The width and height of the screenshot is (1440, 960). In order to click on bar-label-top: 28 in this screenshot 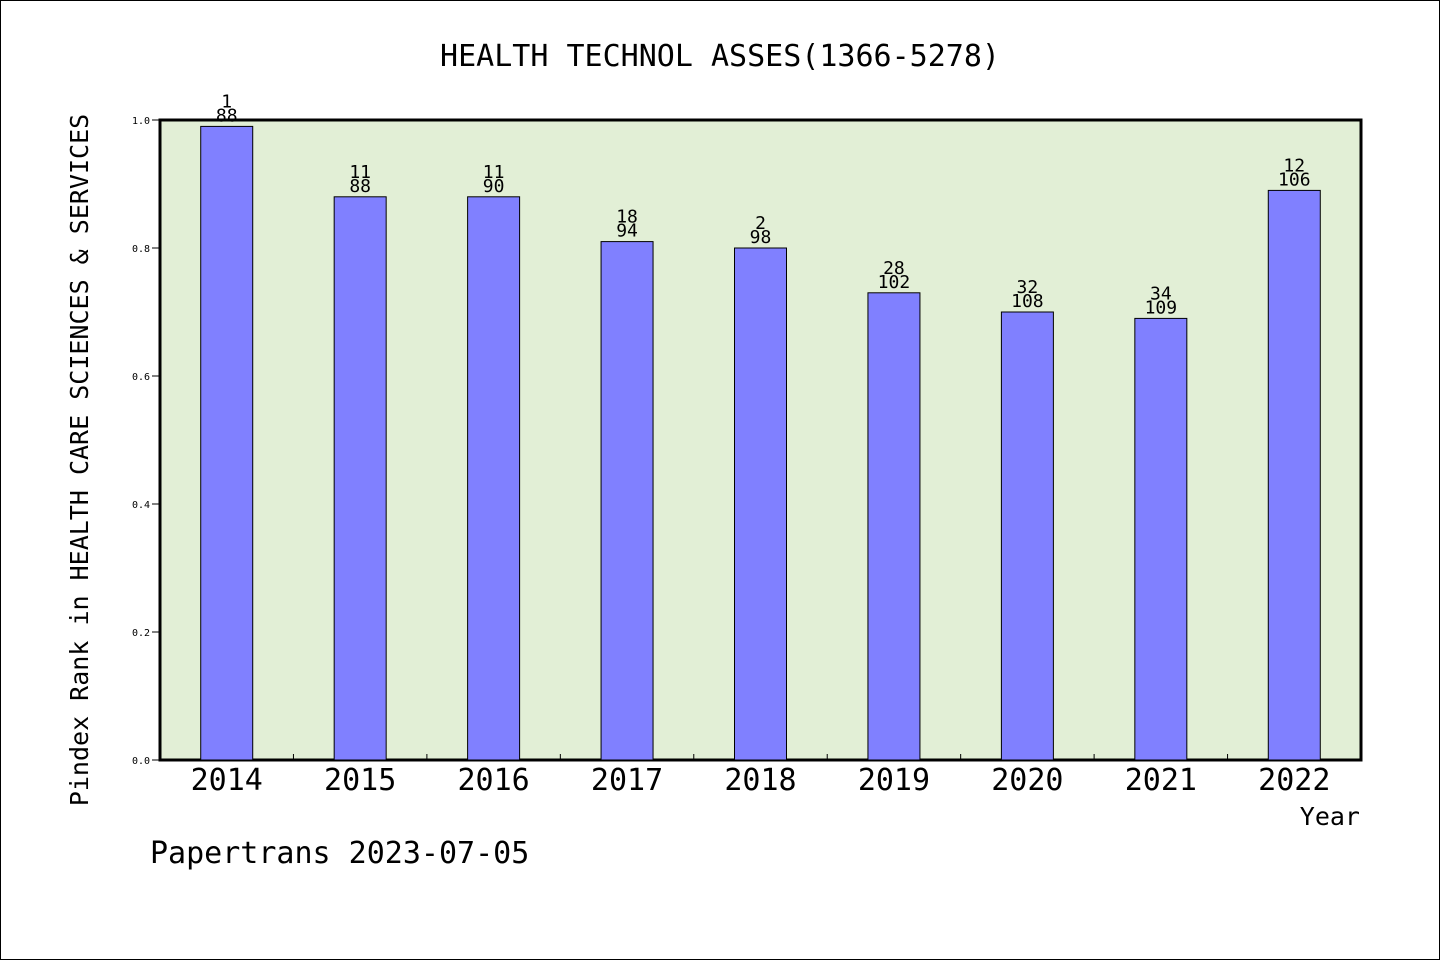, I will do `click(894, 268)`.